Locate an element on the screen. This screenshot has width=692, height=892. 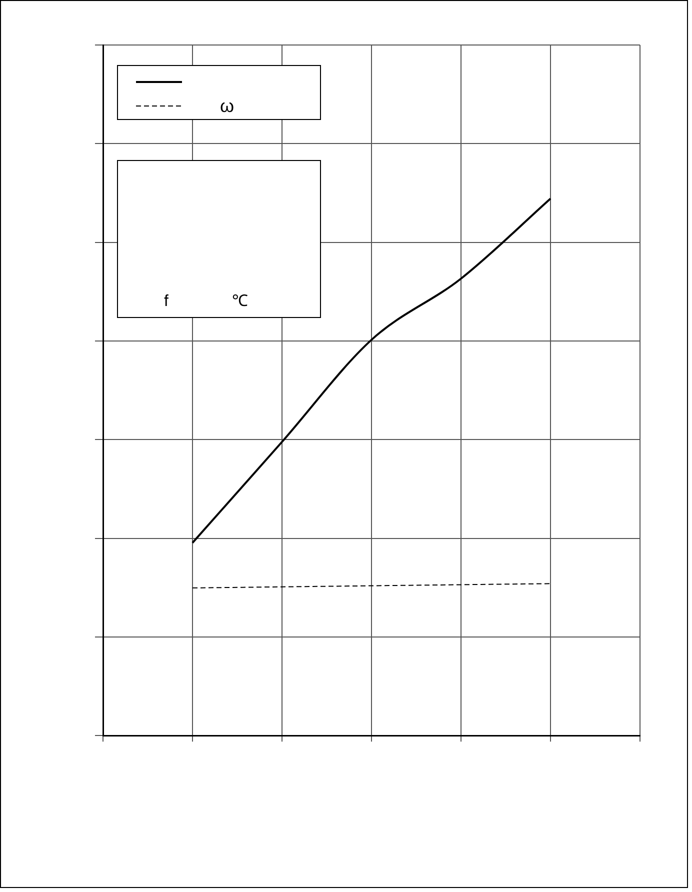
annotation: ℃ is located at coordinates (240, 301).